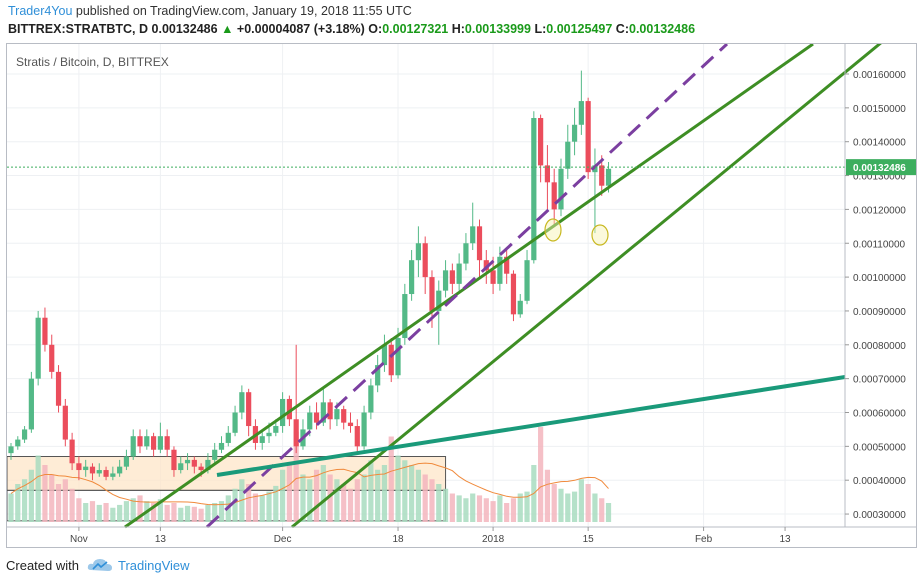  I want to click on tradingview-brand: TradingView, so click(154, 565).